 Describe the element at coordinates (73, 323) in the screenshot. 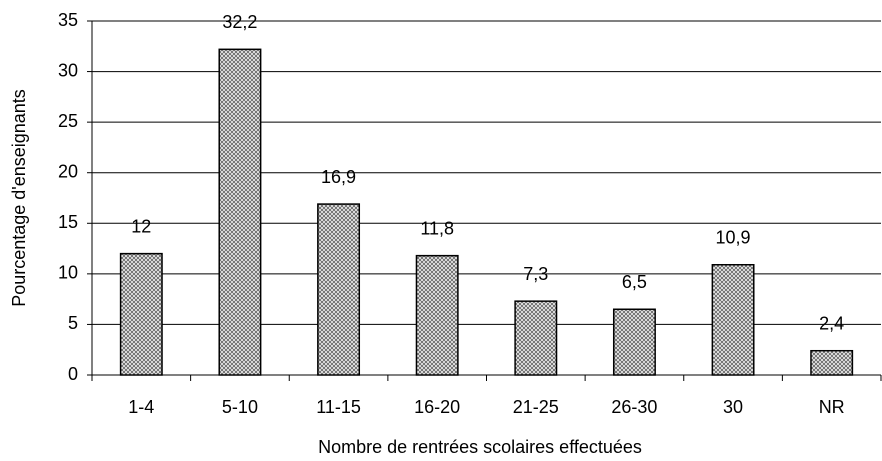

I see `y-tick-label: 5` at that location.